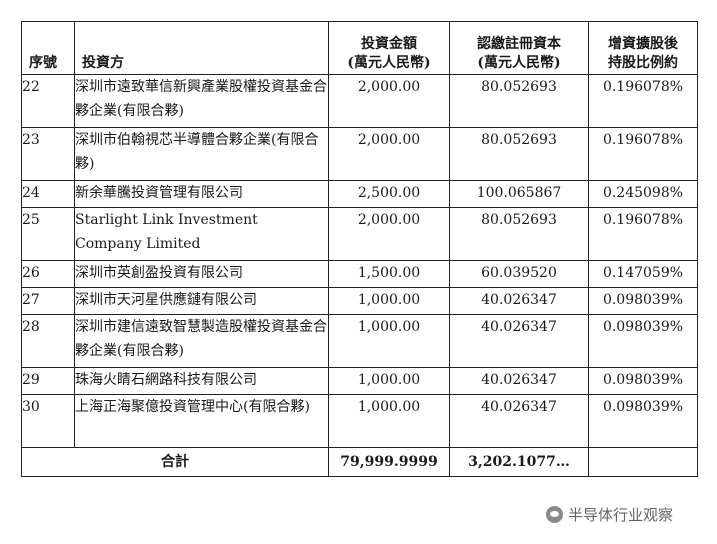  I want to click on watermark: 半导体行业观察, so click(610, 514).